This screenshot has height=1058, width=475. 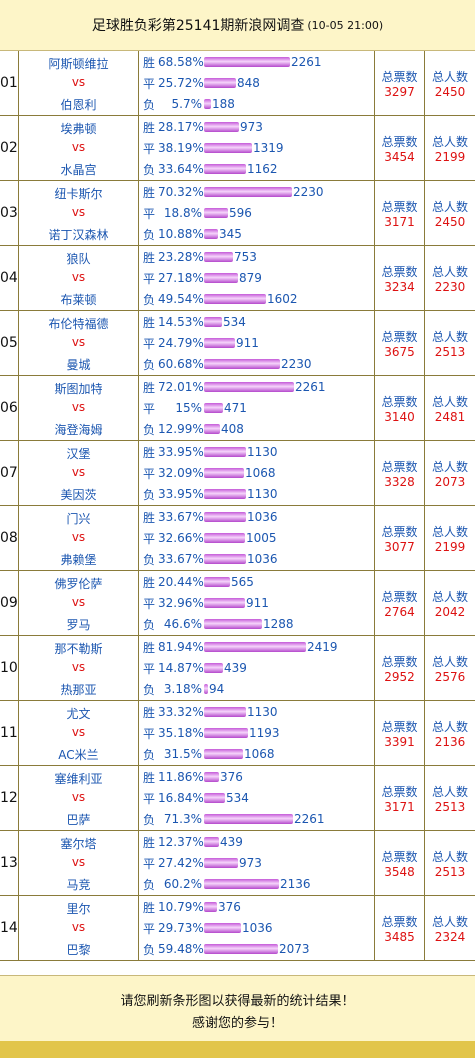 What do you see at coordinates (209, 473) in the screenshot?
I see `draw-option: 平 32.09% 1068` at bounding box center [209, 473].